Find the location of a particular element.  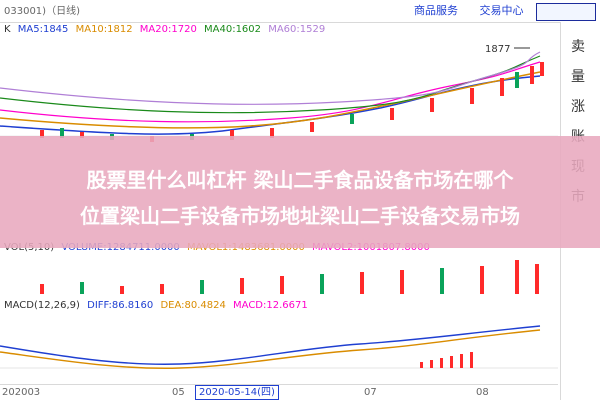

toolbar-widget is located at coordinates (566, 12).